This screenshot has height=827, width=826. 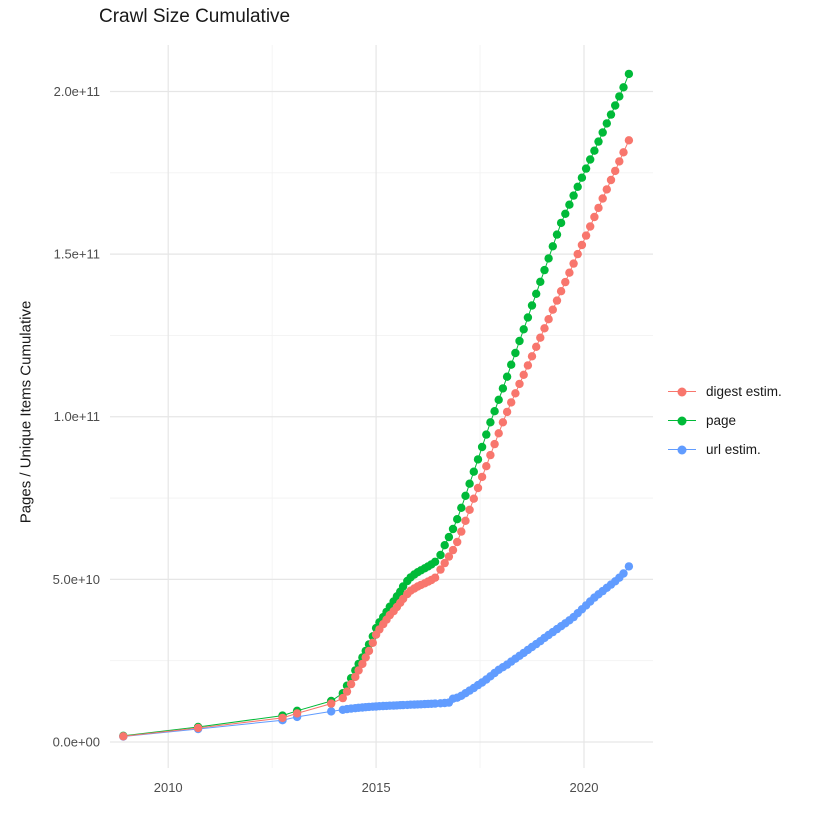 I want to click on y-tick-label: 5.0e+10, so click(x=76, y=579).